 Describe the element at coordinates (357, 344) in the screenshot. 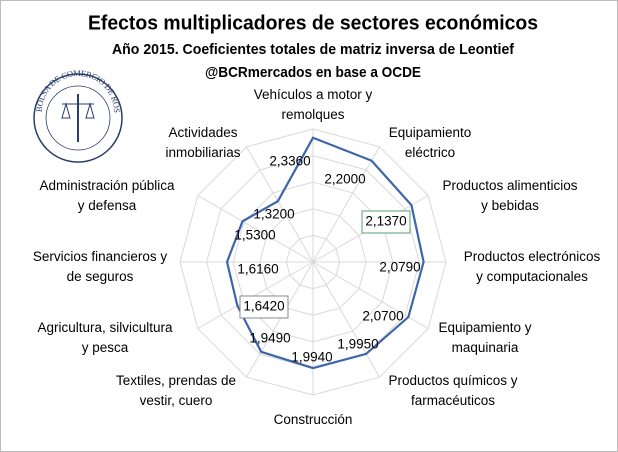

I see `data-label: 1,9950` at that location.